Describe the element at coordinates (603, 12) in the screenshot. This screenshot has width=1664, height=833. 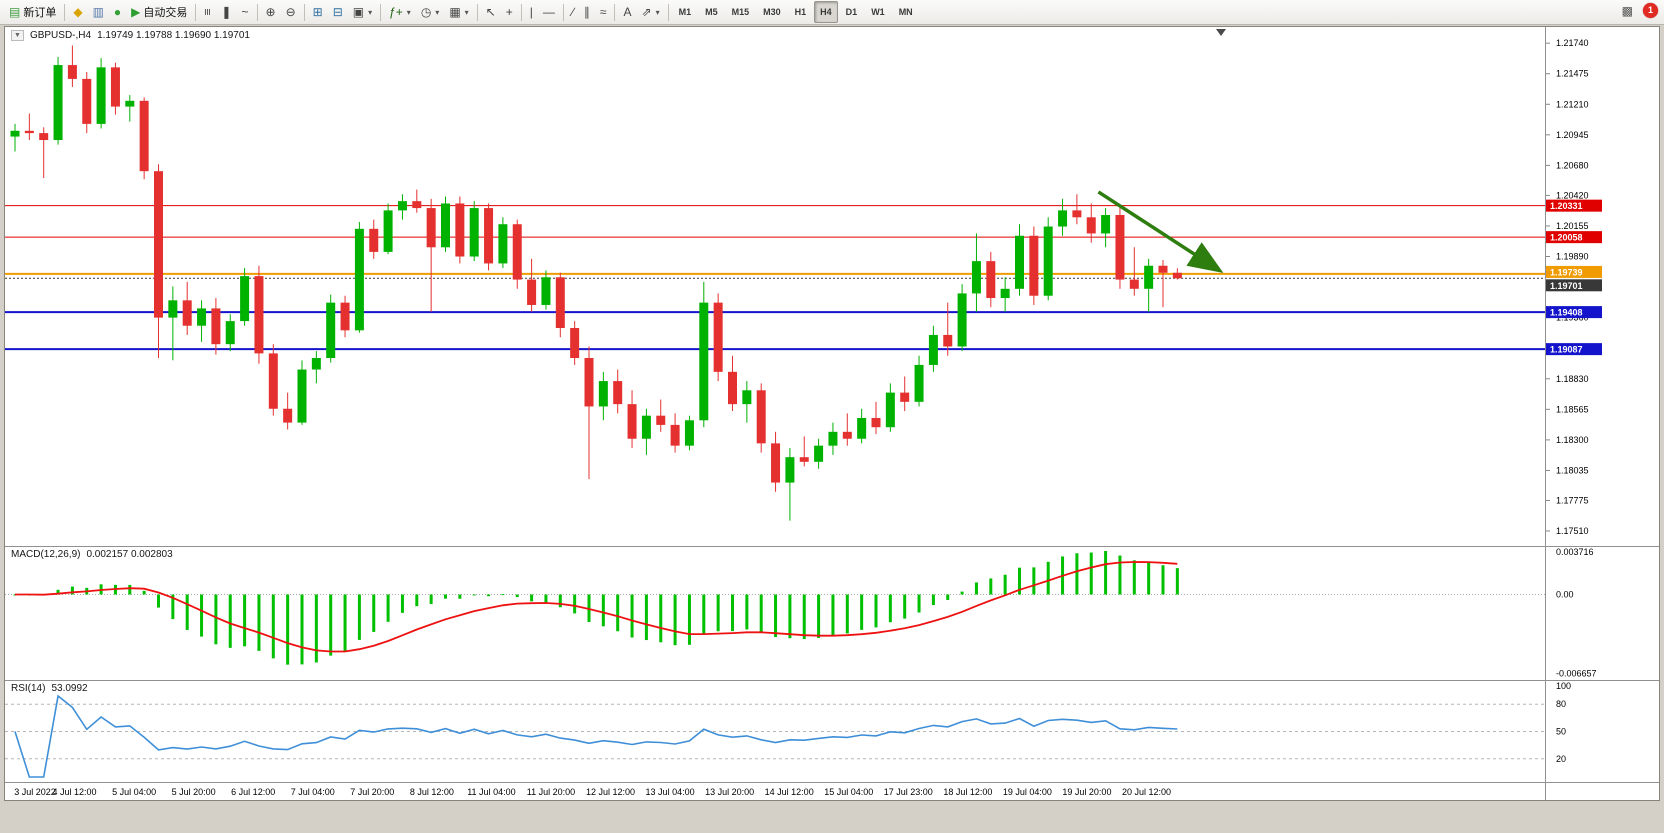
I see `fibonacci-button: ≈` at that location.